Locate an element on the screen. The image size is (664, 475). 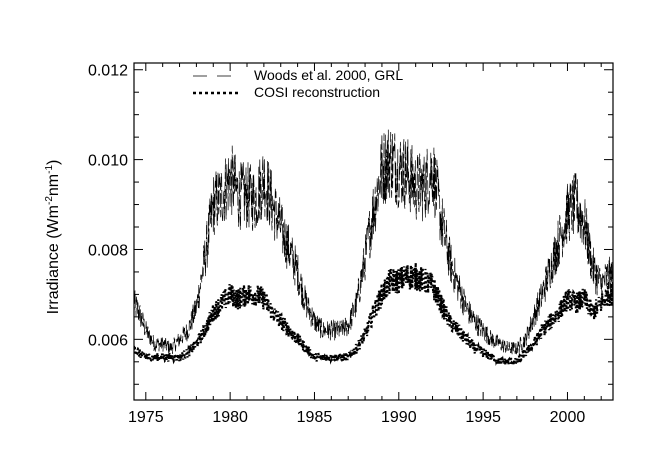
x-tick-label: 1980 is located at coordinates (230, 417).